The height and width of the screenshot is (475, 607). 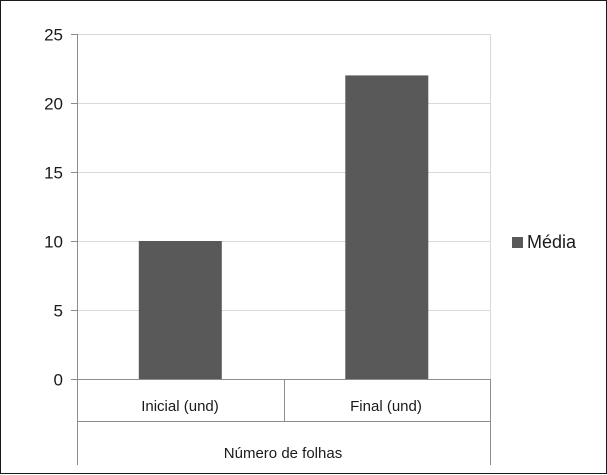 What do you see at coordinates (386, 406) in the screenshot?
I see `category-label: Final (und)` at bounding box center [386, 406].